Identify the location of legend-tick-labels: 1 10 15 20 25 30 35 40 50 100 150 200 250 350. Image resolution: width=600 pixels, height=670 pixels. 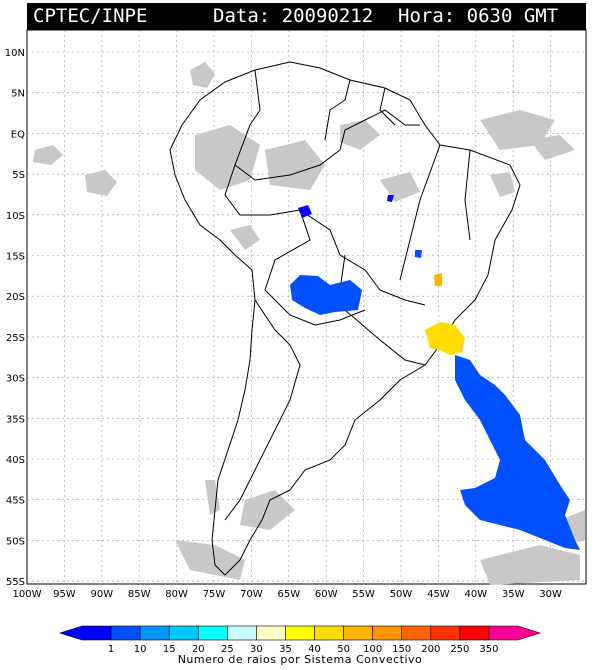
(303, 649).